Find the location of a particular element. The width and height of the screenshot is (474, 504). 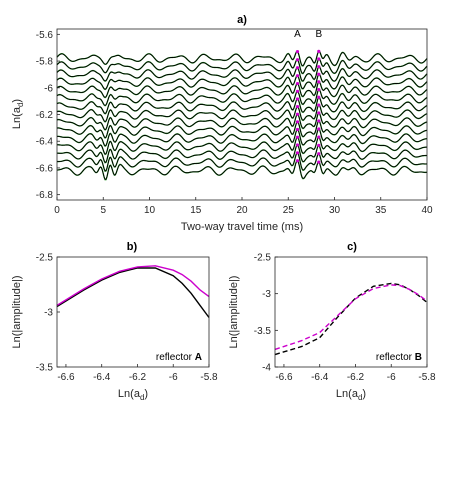

reflector-label: B is located at coordinates (318, 34).